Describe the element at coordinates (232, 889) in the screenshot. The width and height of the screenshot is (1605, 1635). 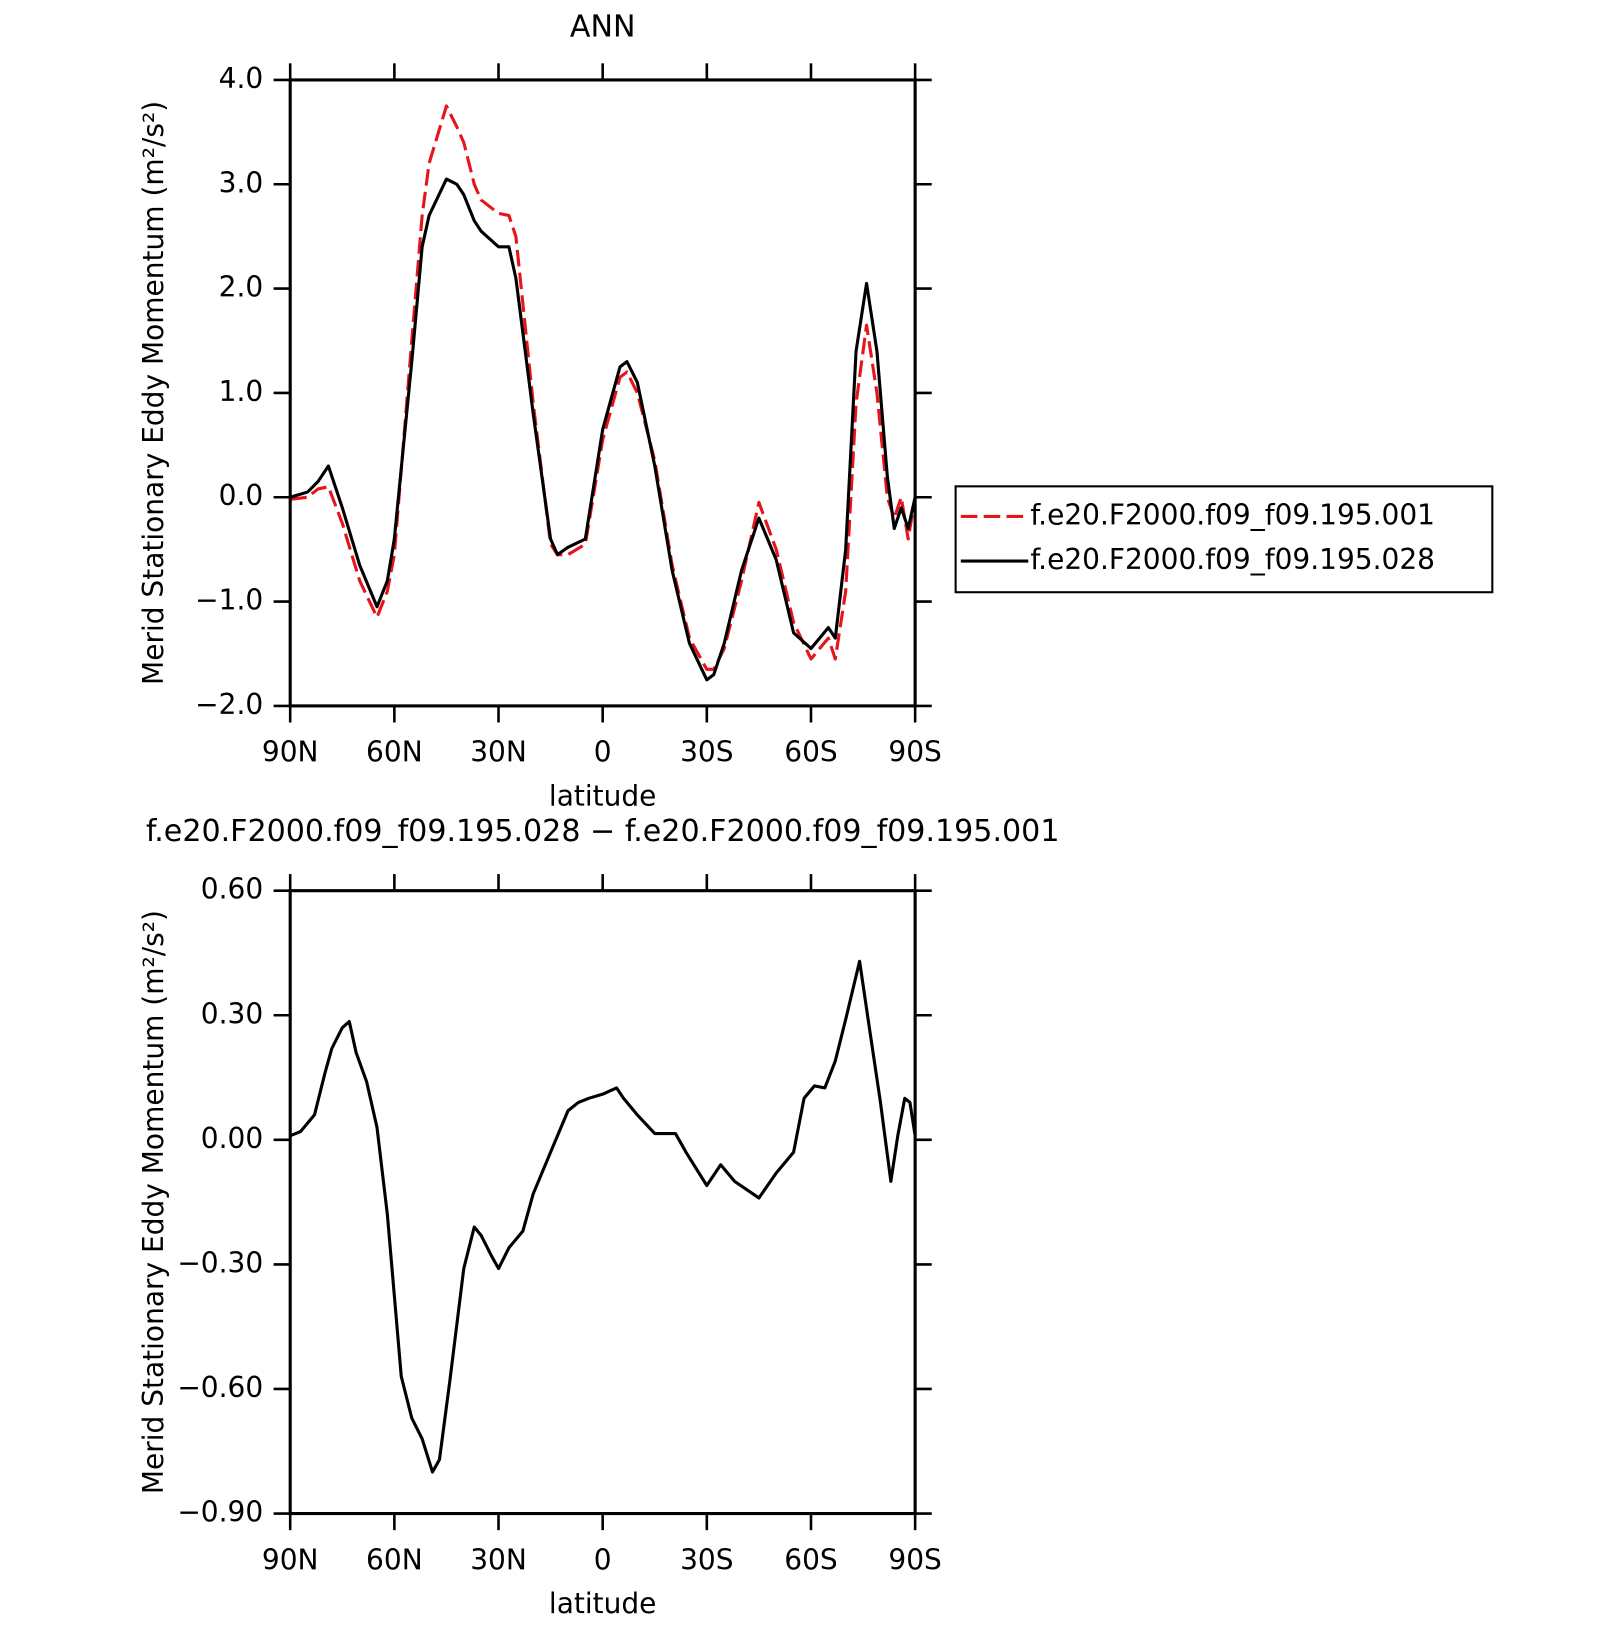
I see `y-tick-label: 0.60` at that location.